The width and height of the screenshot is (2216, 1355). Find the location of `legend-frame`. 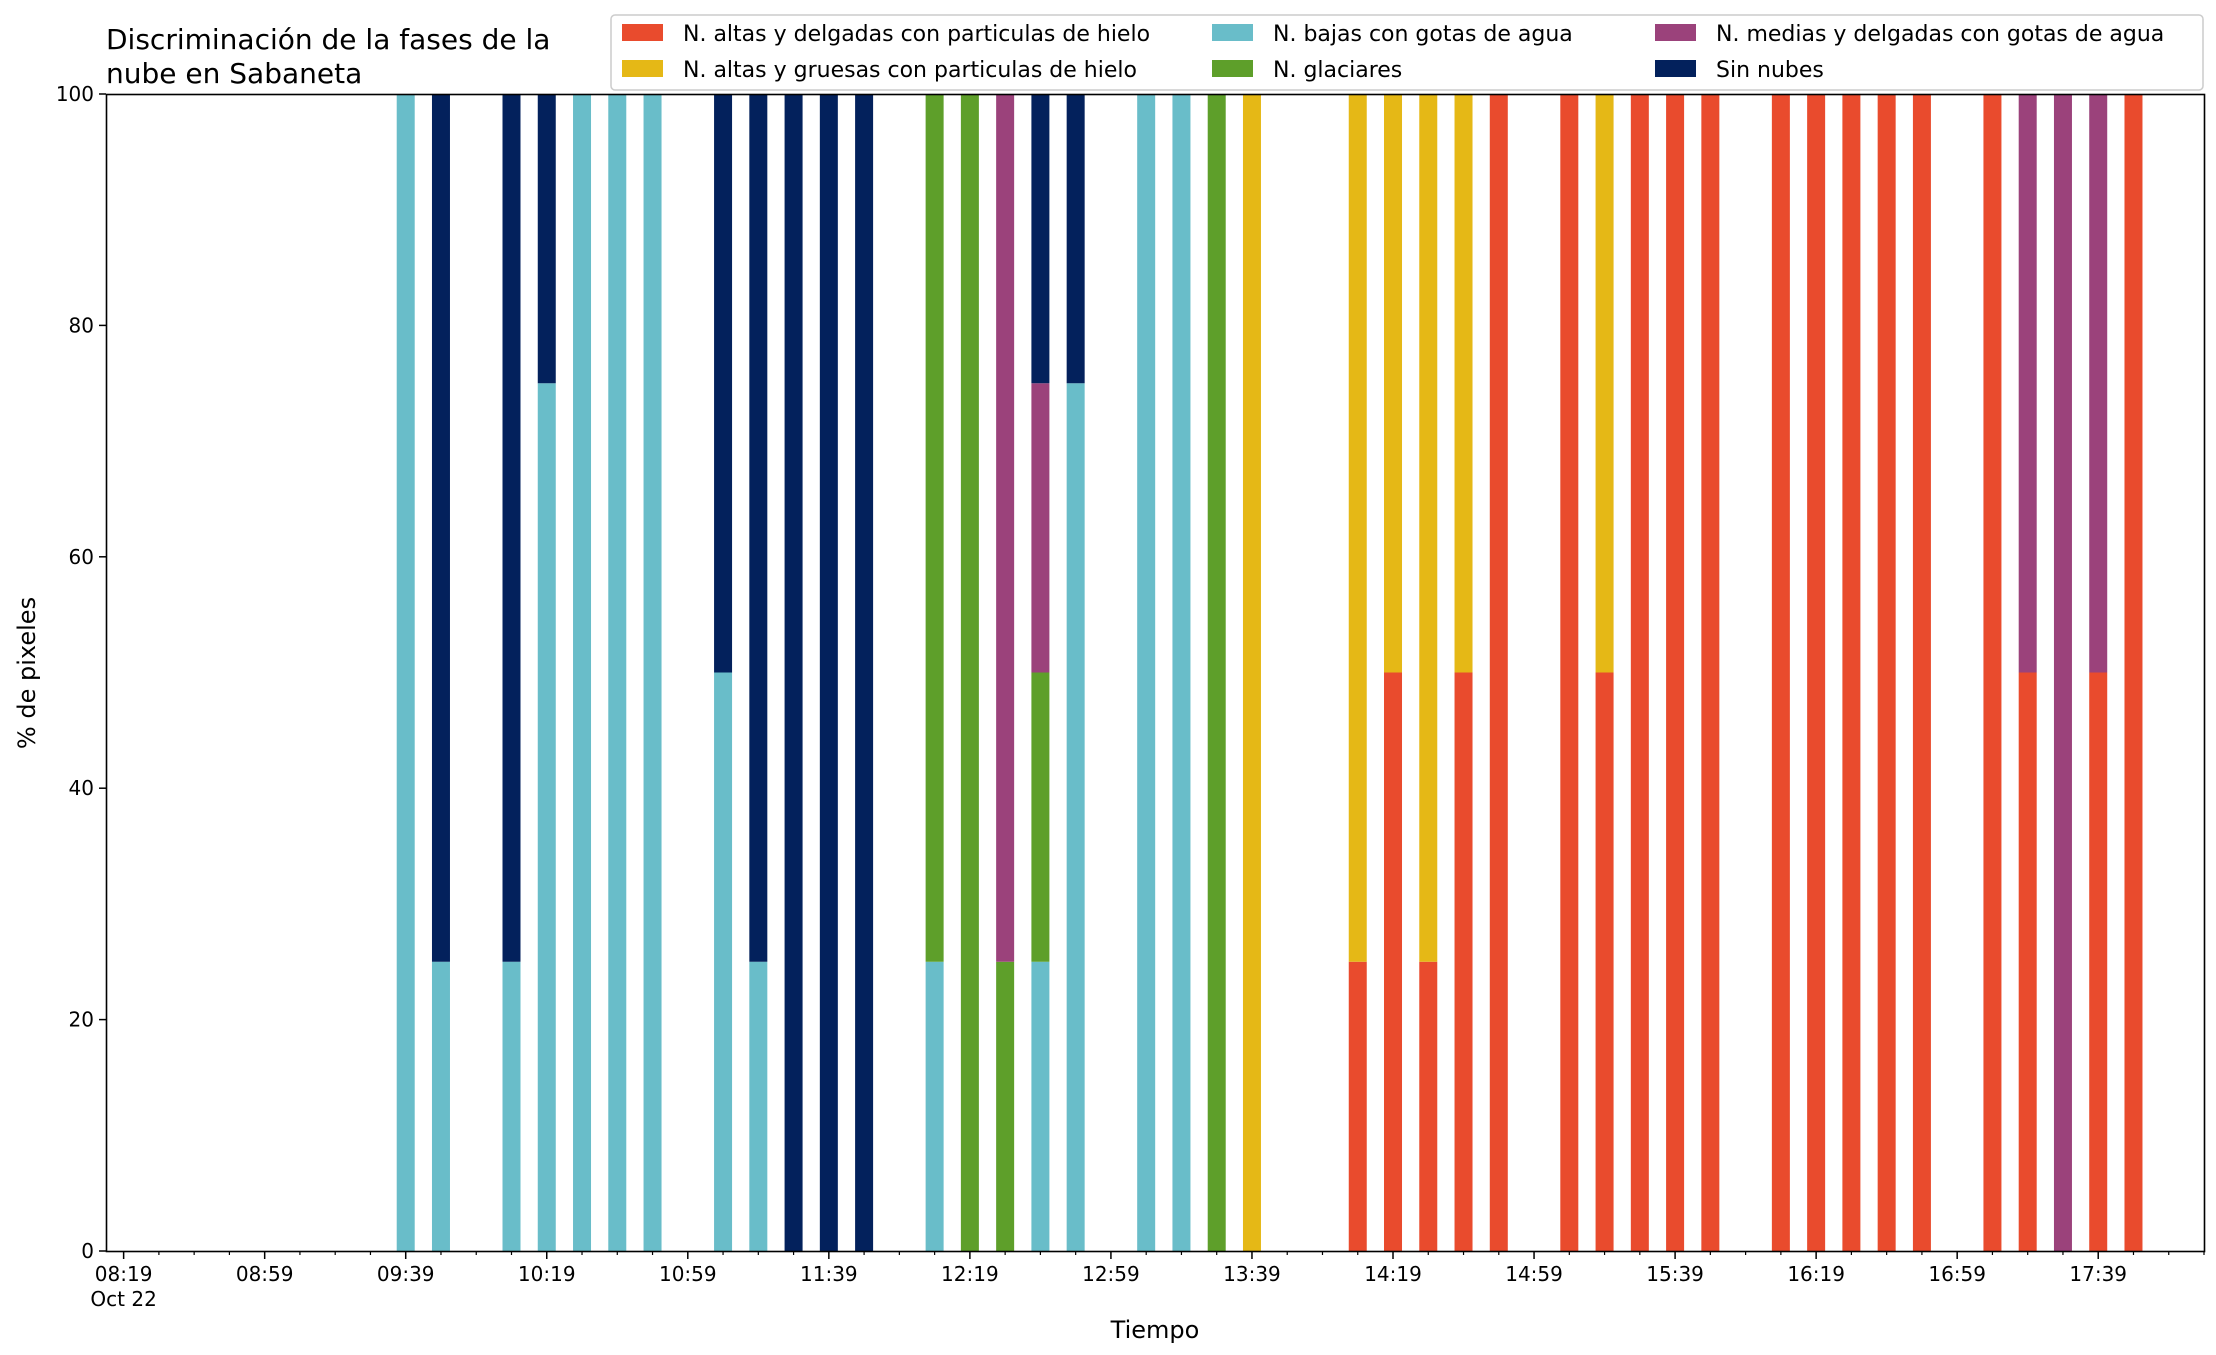

legend-frame is located at coordinates (1407, 52).